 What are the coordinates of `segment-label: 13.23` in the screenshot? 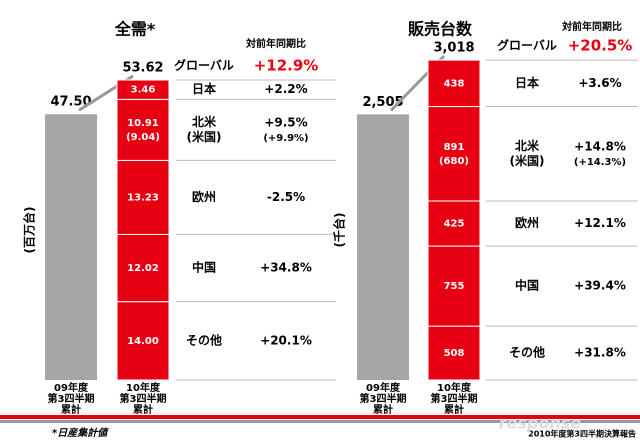 It's located at (143, 197).